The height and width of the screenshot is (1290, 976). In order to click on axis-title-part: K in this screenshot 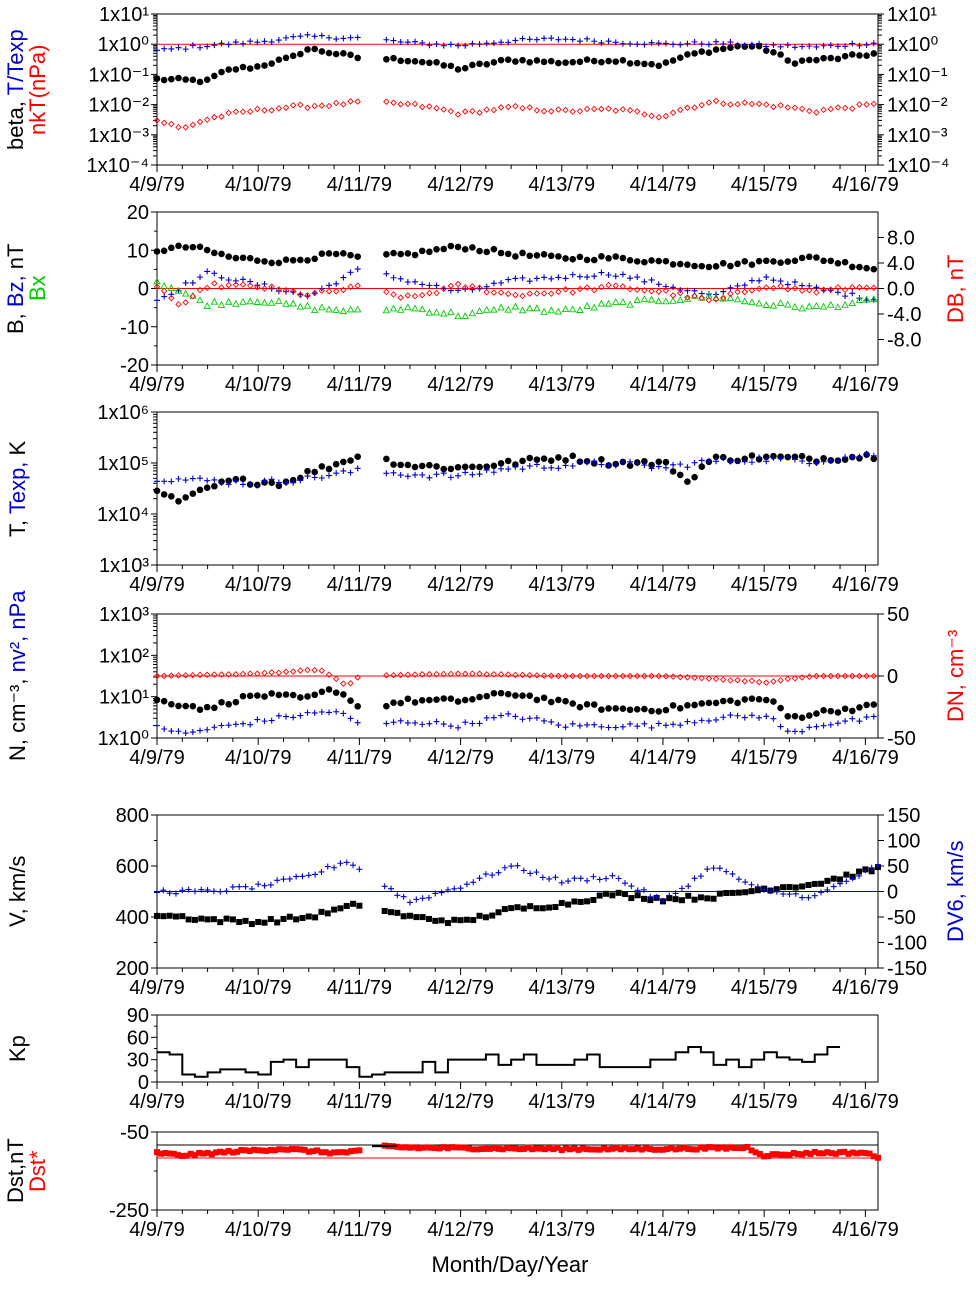, I will do `click(17, 448)`.